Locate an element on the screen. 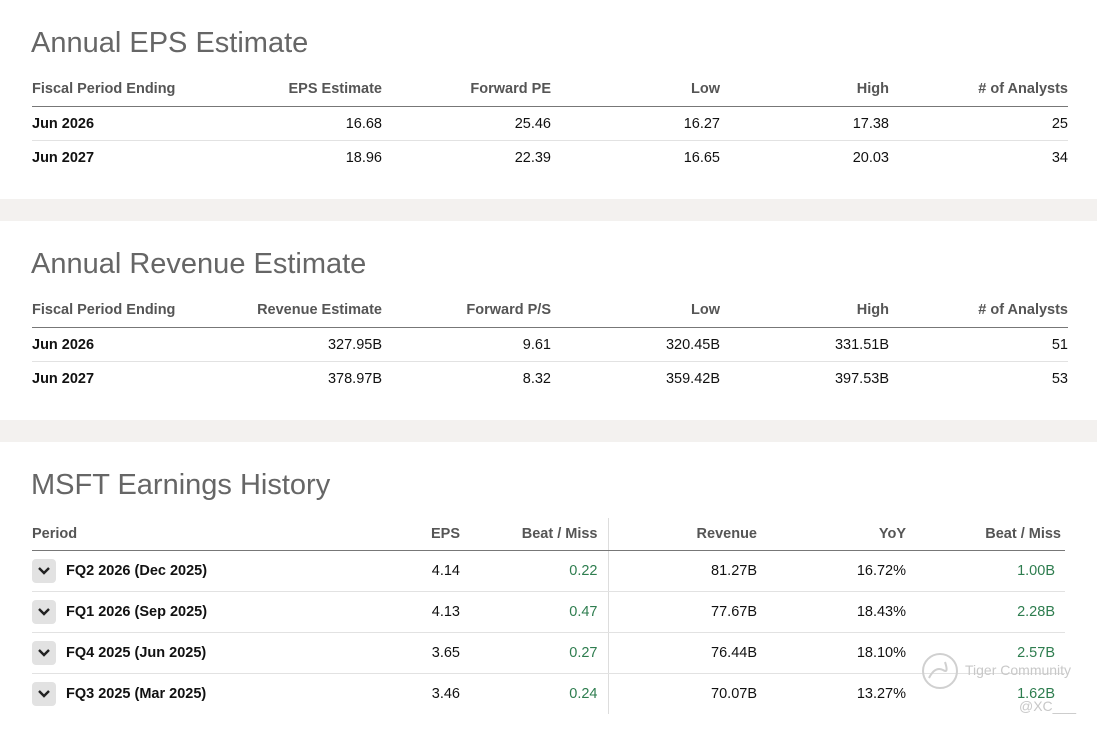  eps-beat-miss: 0.22 is located at coordinates (534, 571).